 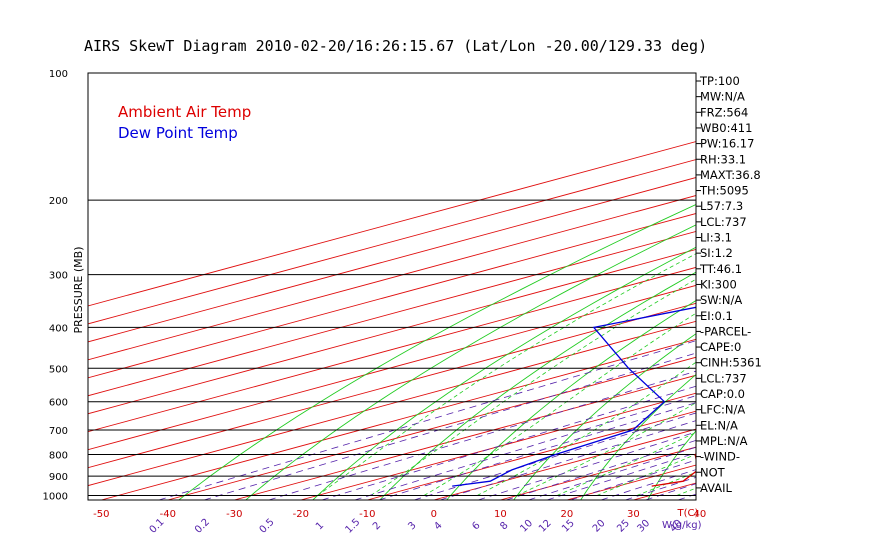 What do you see at coordinates (722, 394) in the screenshot?
I see `sounding-index-label: CAP:0.0` at bounding box center [722, 394].